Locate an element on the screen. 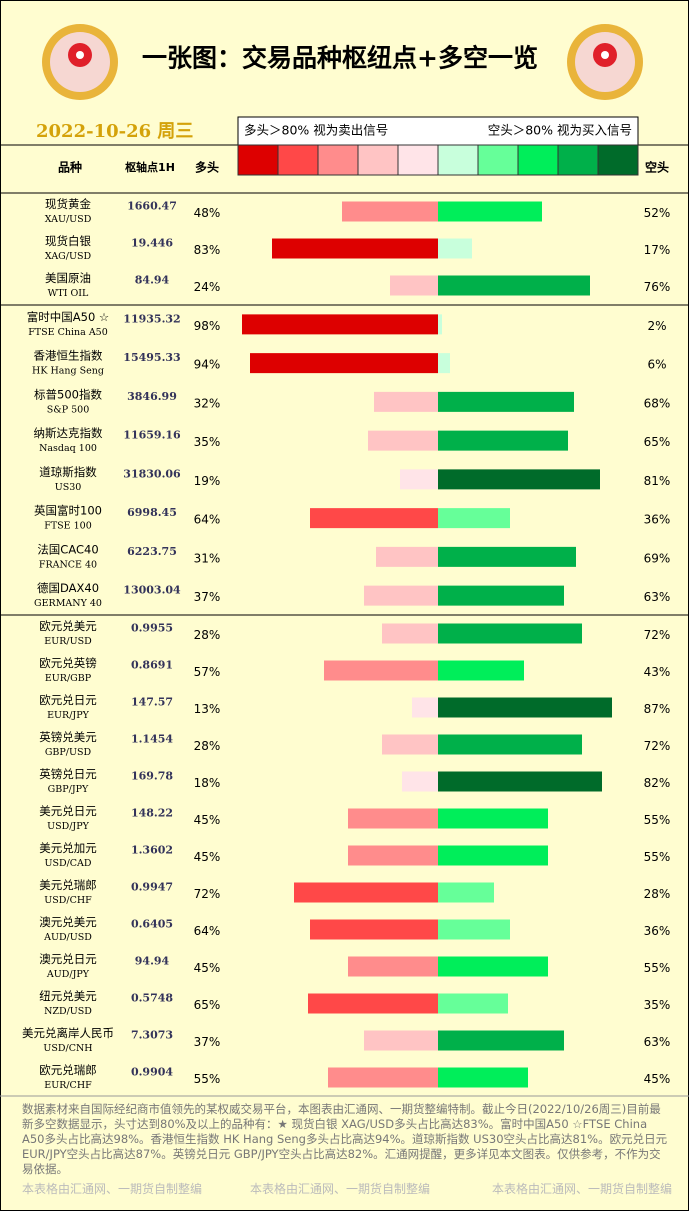 Image resolution: width=689 pixels, height=1211 pixels. pivot: 169.78 is located at coordinates (152, 776).